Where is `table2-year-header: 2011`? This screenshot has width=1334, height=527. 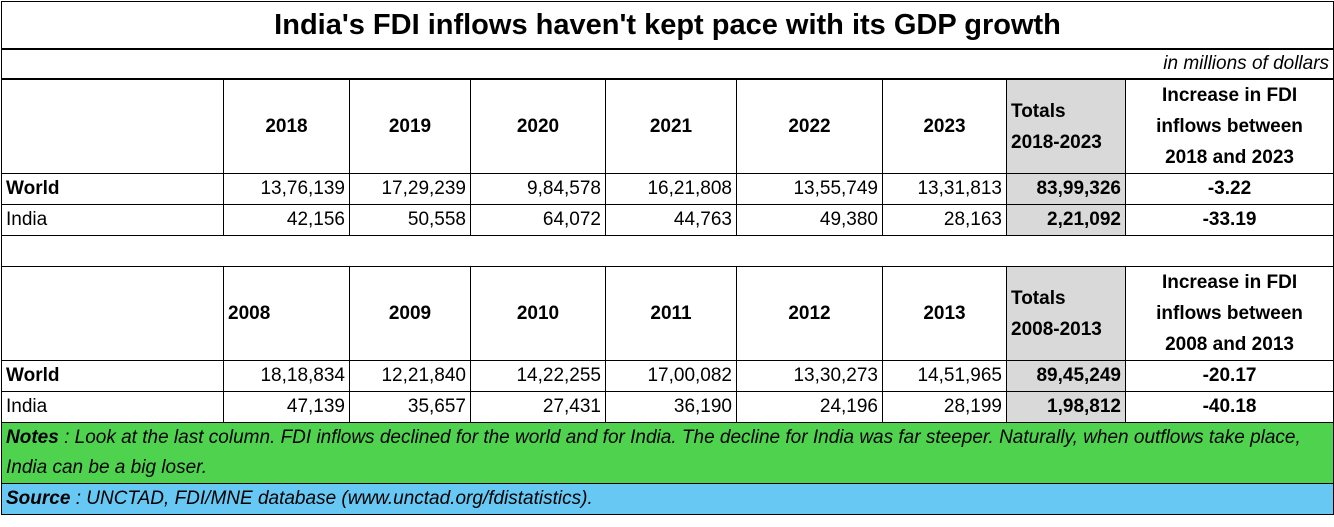 table2-year-header: 2011 is located at coordinates (671, 313).